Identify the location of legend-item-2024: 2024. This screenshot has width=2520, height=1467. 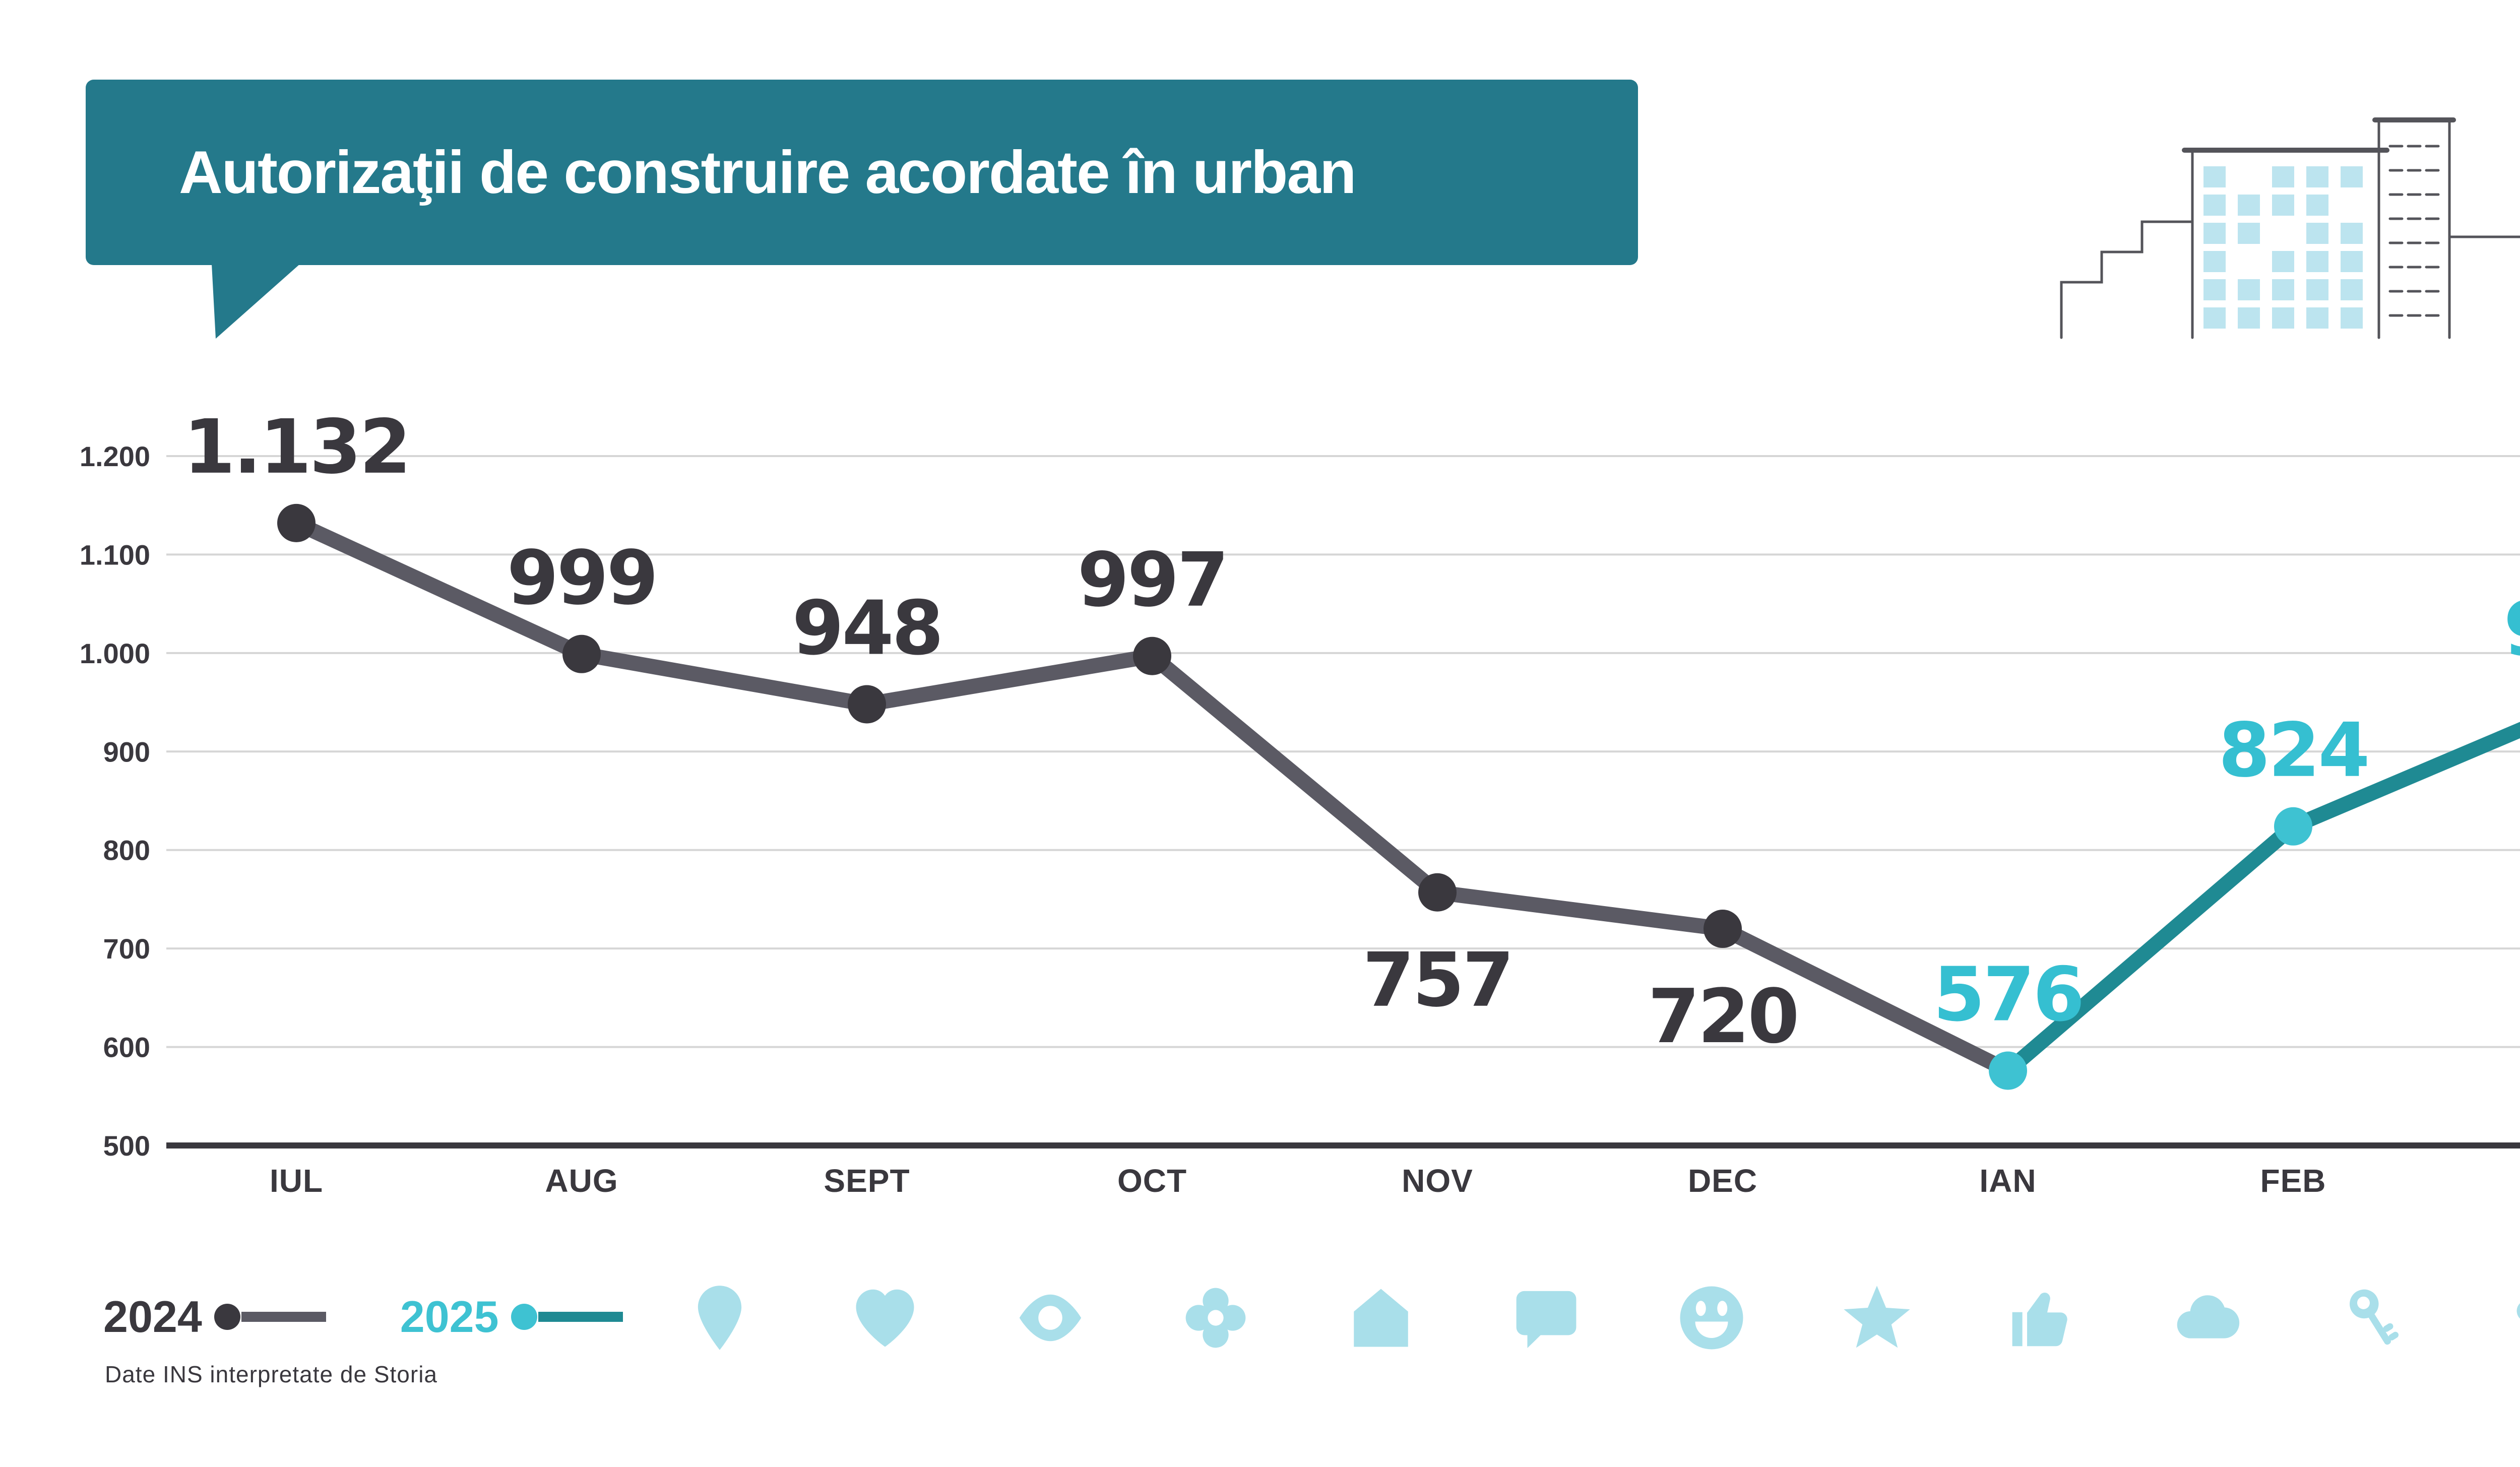
(215, 1317).